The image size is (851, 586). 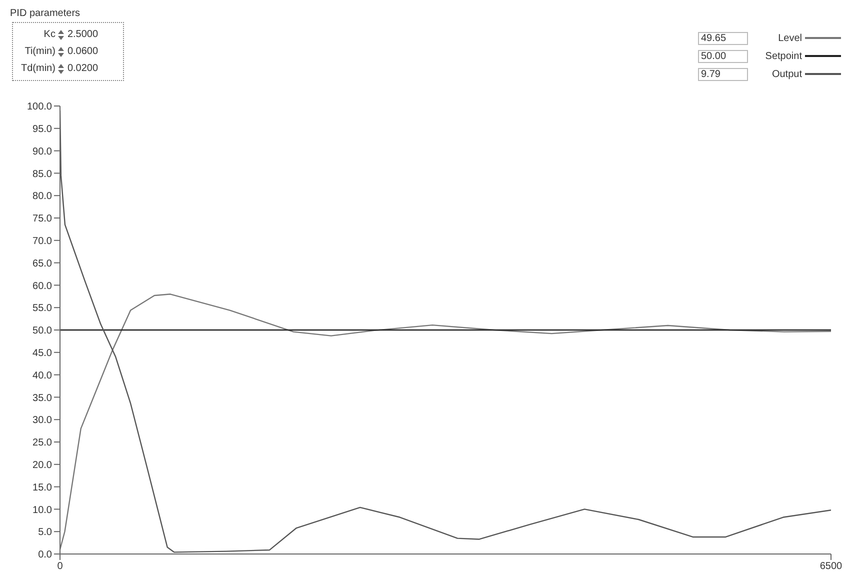 What do you see at coordinates (42, 129) in the screenshot?
I see `y-tick-label: 95.0` at bounding box center [42, 129].